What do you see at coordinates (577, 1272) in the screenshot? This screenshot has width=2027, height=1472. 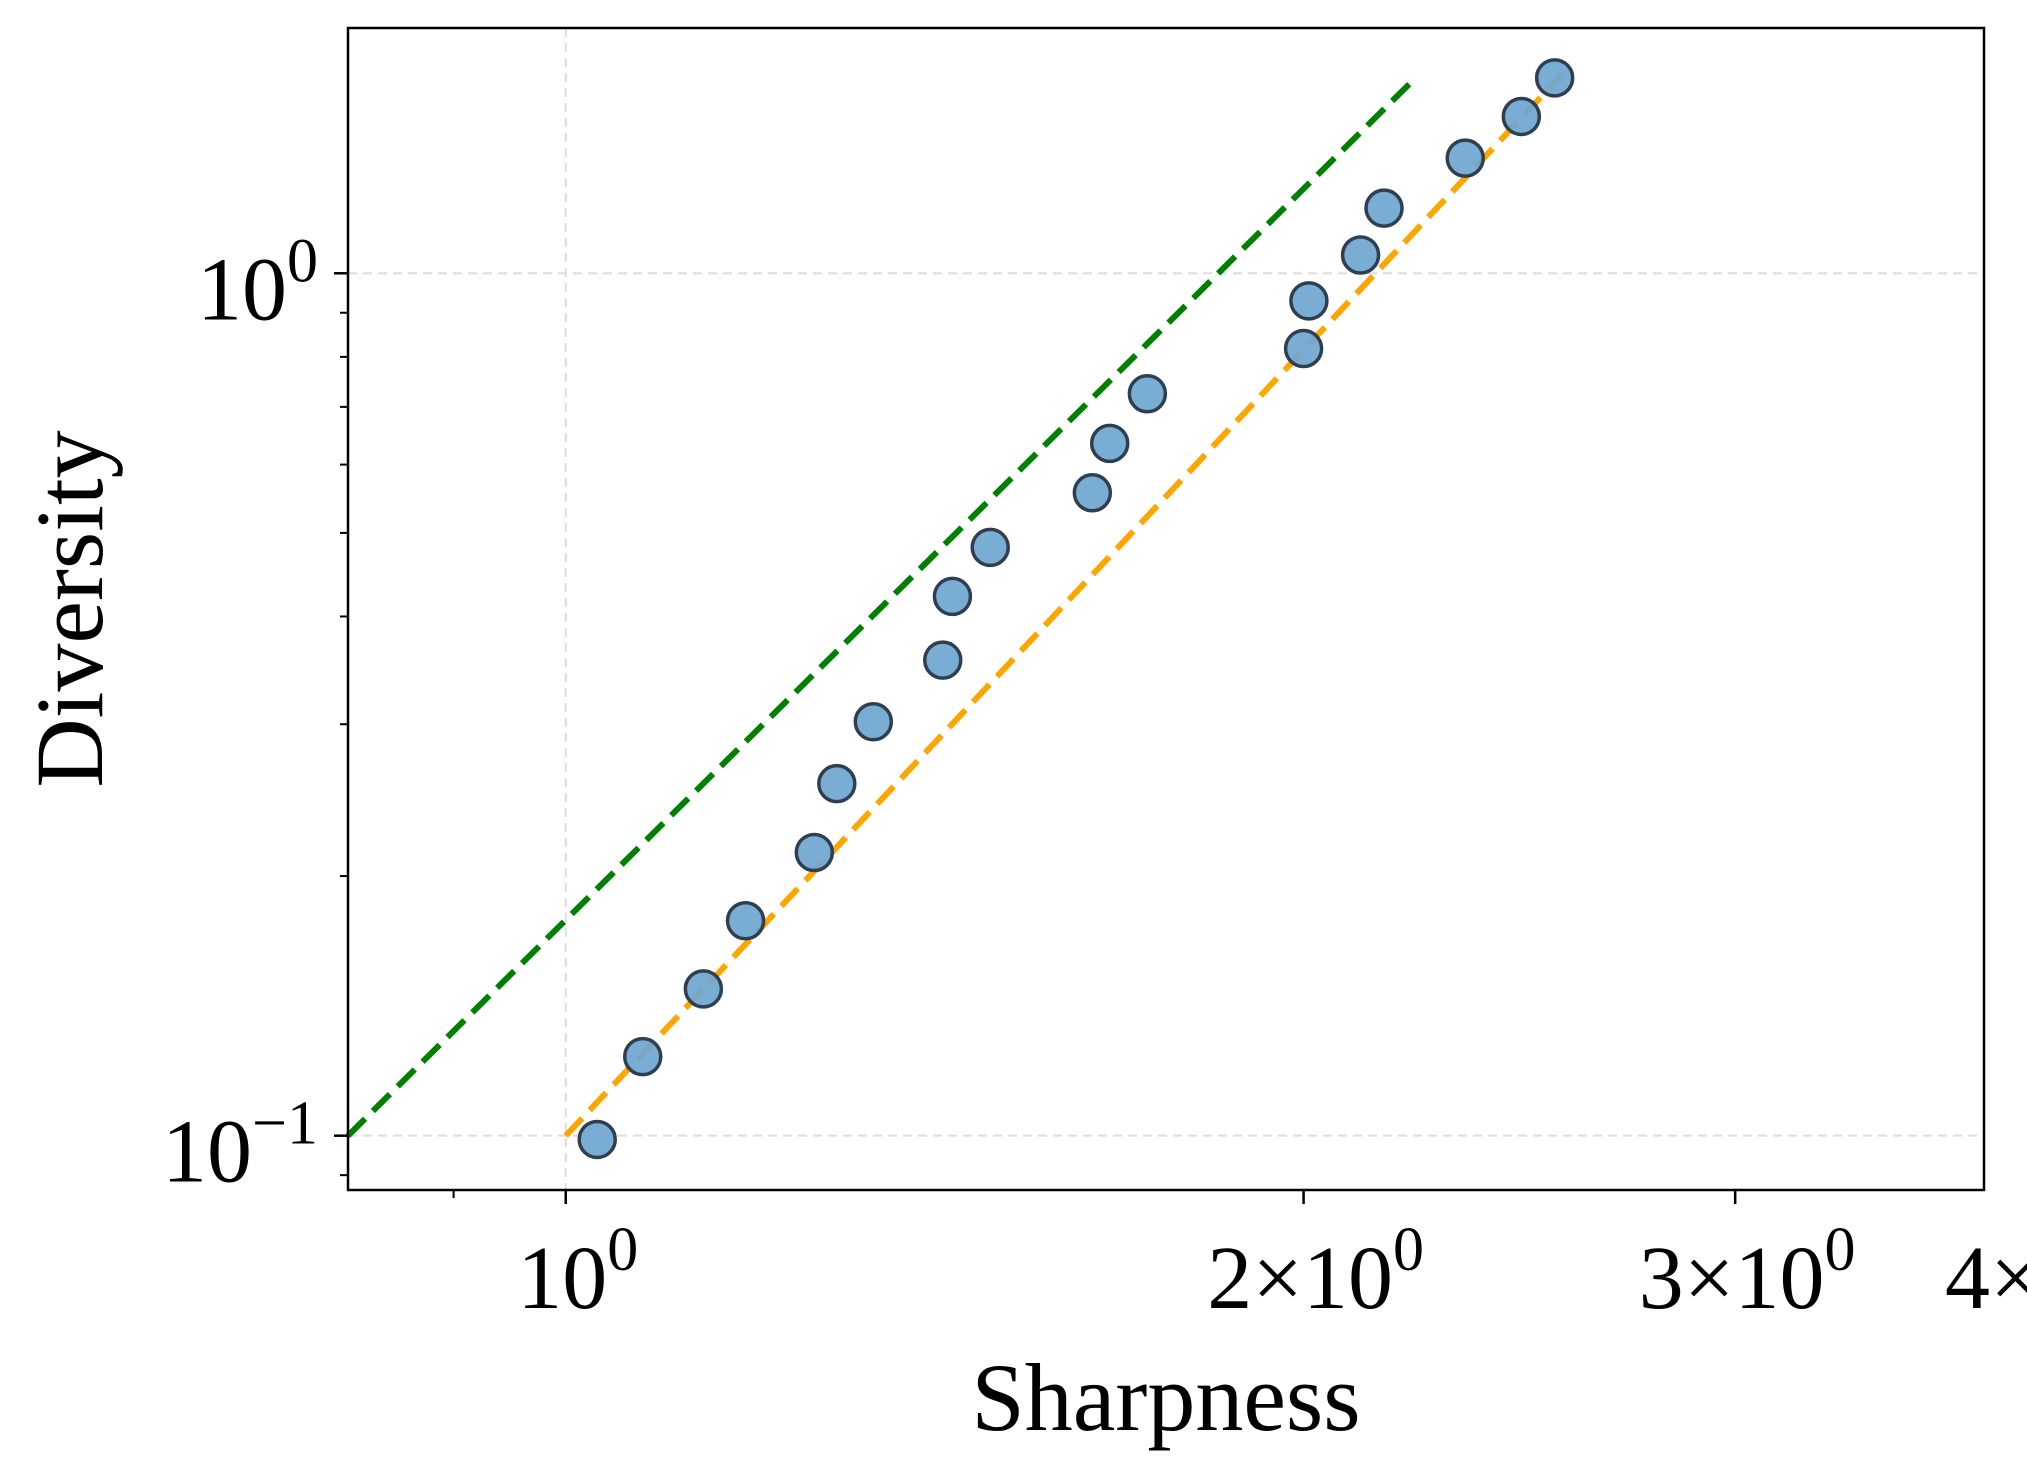 I see `x-tick-label: 100` at bounding box center [577, 1272].